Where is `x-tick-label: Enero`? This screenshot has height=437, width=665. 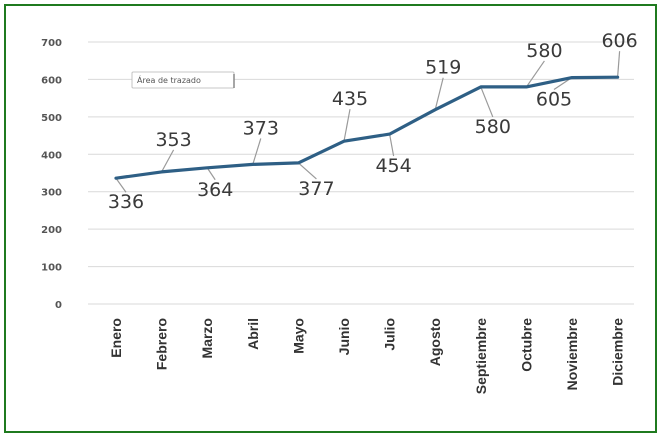
x-tick-label: Enero is located at coordinates (116, 338).